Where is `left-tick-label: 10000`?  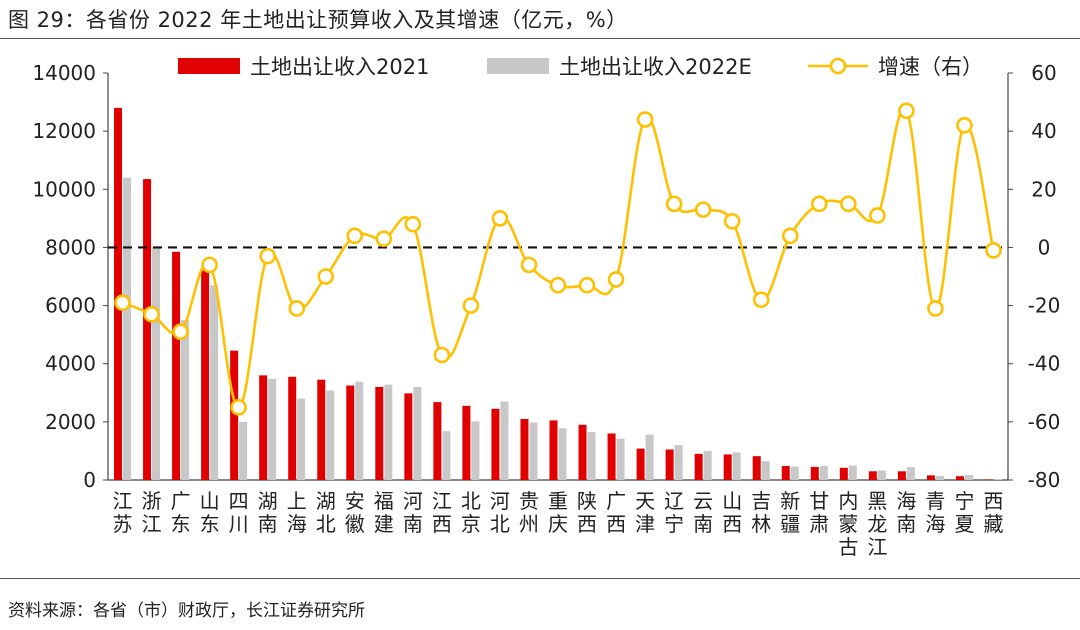
left-tick-label: 10000 is located at coordinates (64, 189).